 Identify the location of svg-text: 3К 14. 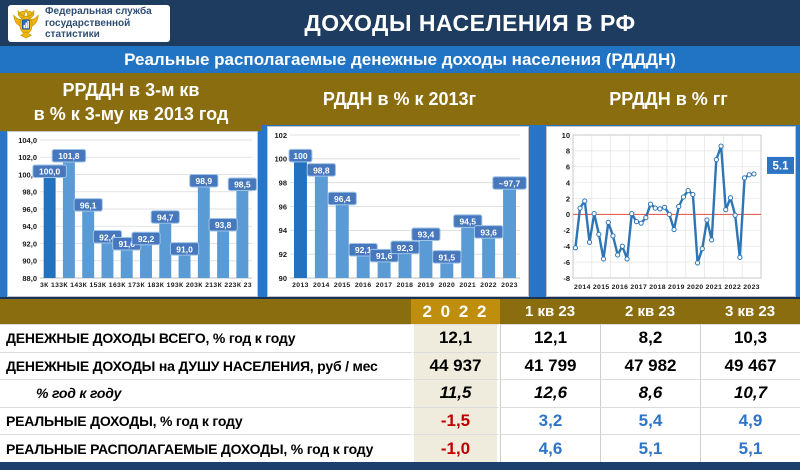
(68, 285).